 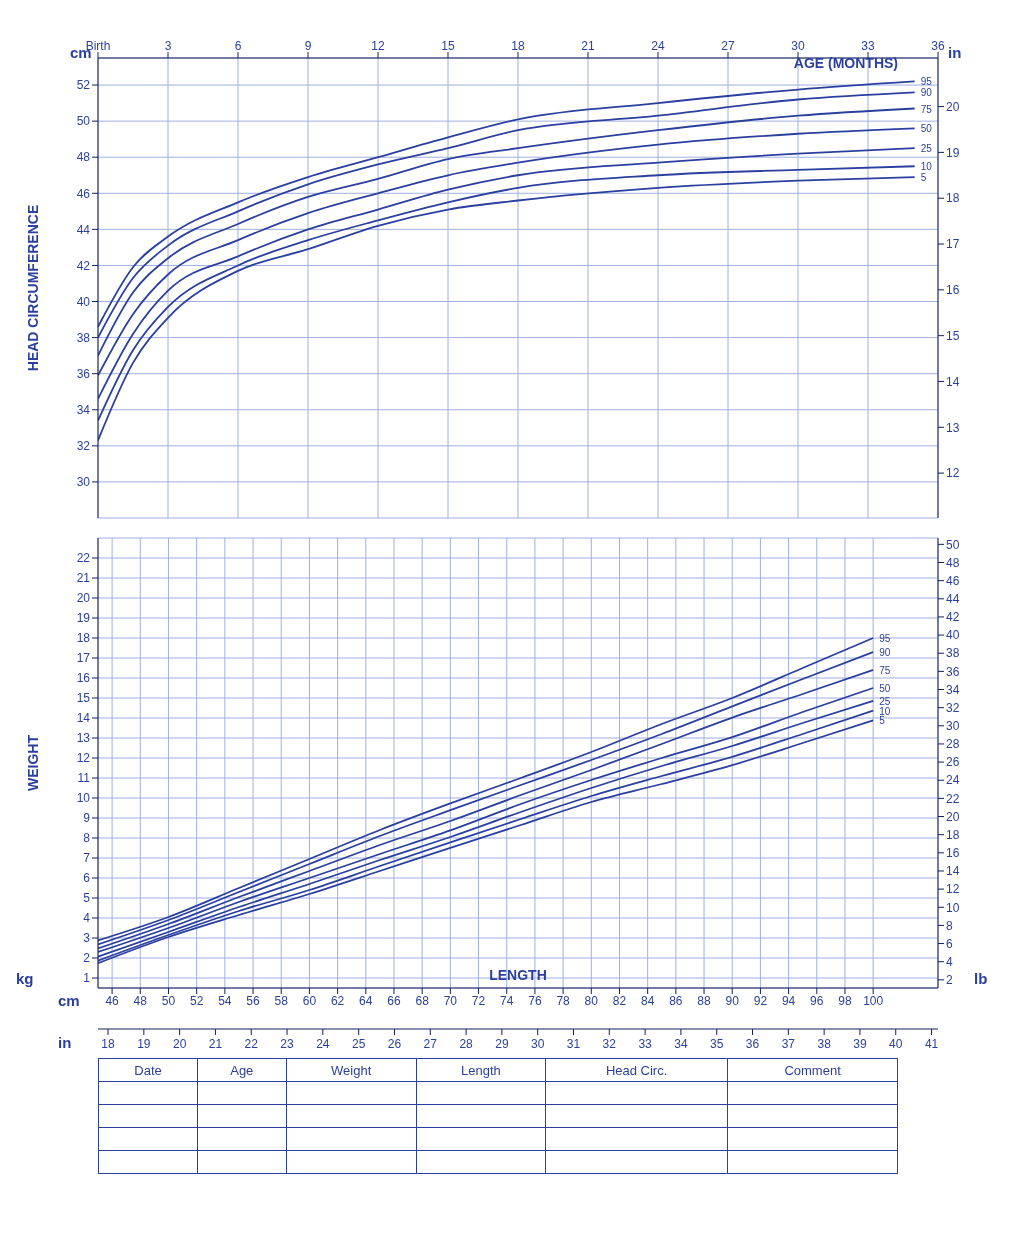 What do you see at coordinates (87, 858) in the screenshot?
I see `y-tick-label: 7` at bounding box center [87, 858].